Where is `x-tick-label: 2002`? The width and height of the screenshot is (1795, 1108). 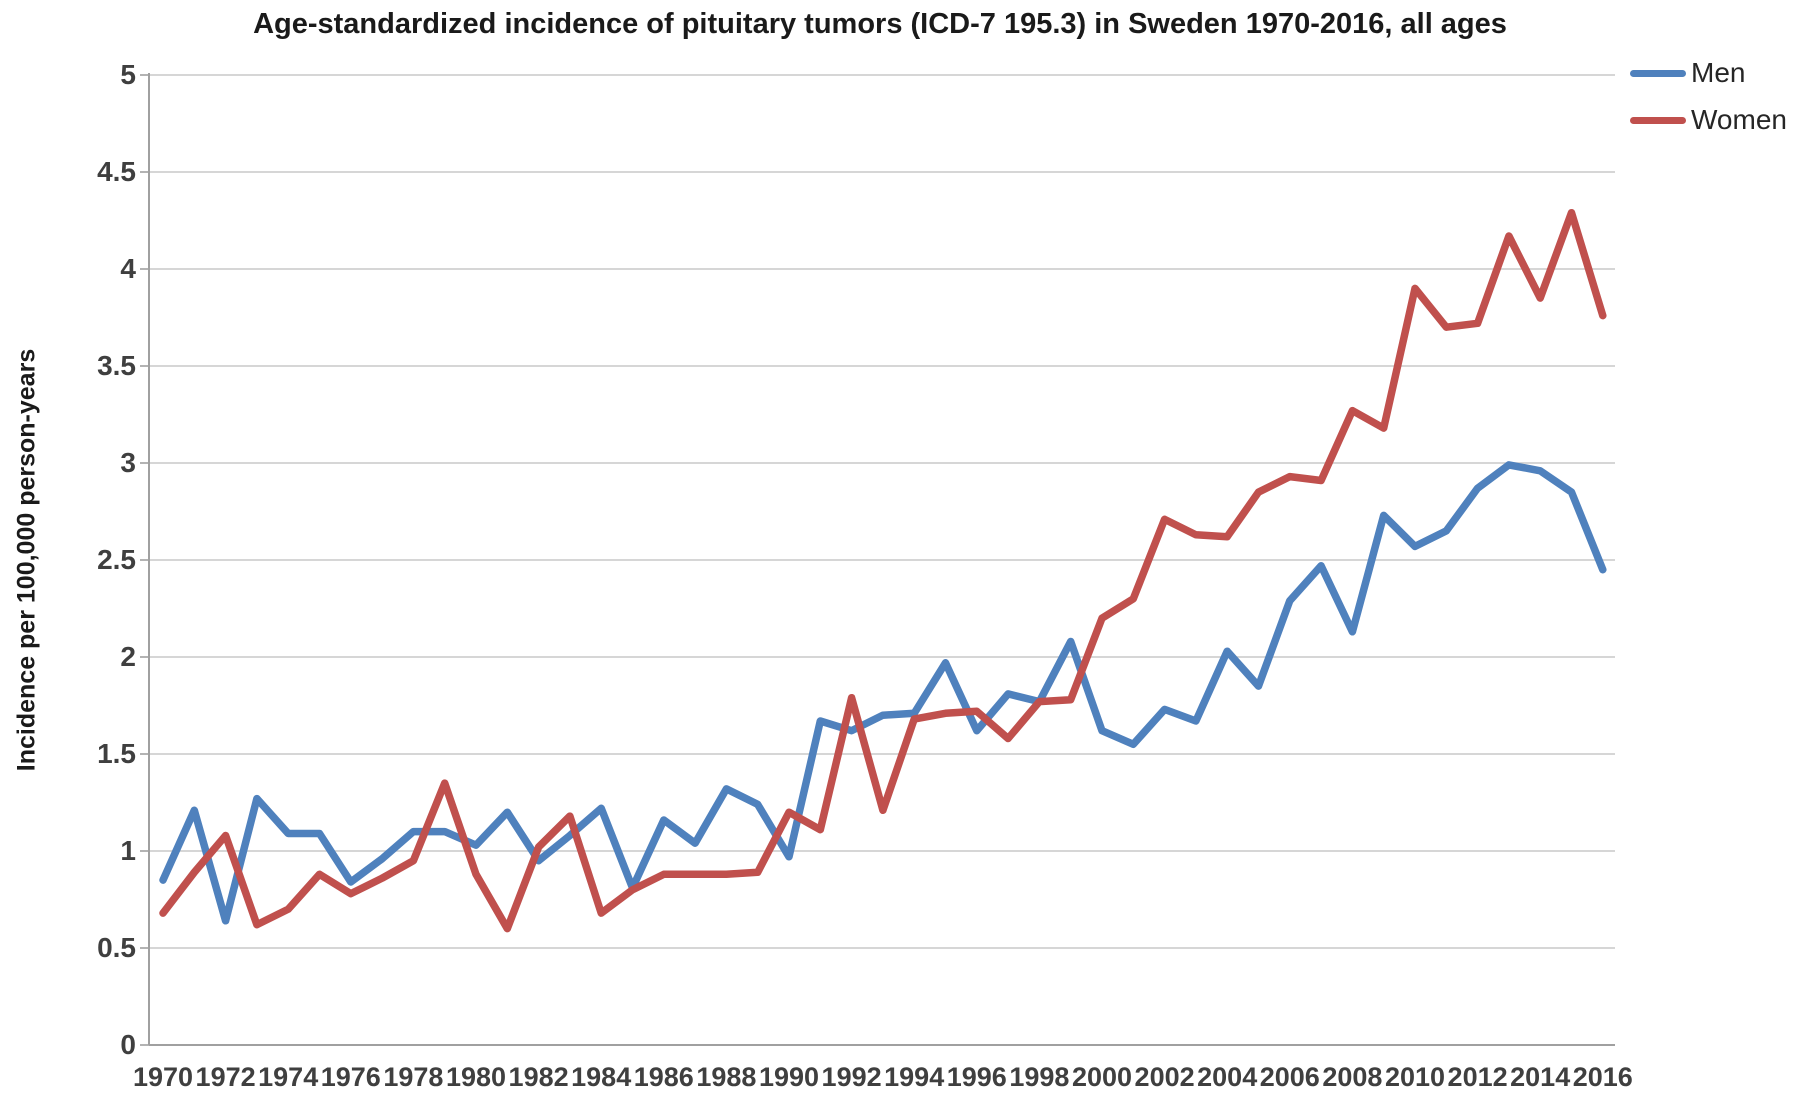 x-tick-label: 2002 is located at coordinates (1164, 1077).